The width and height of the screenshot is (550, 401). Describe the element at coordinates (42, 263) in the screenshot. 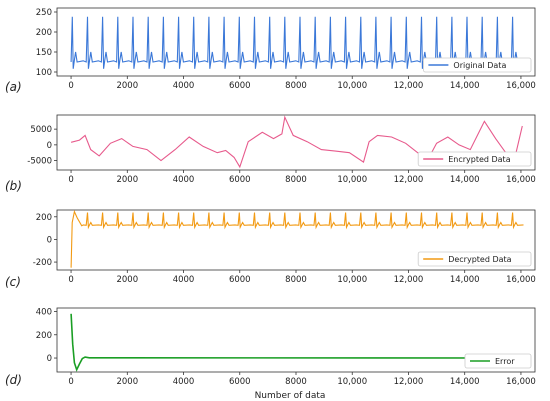

I see `y-tick-label: -200` at that location.